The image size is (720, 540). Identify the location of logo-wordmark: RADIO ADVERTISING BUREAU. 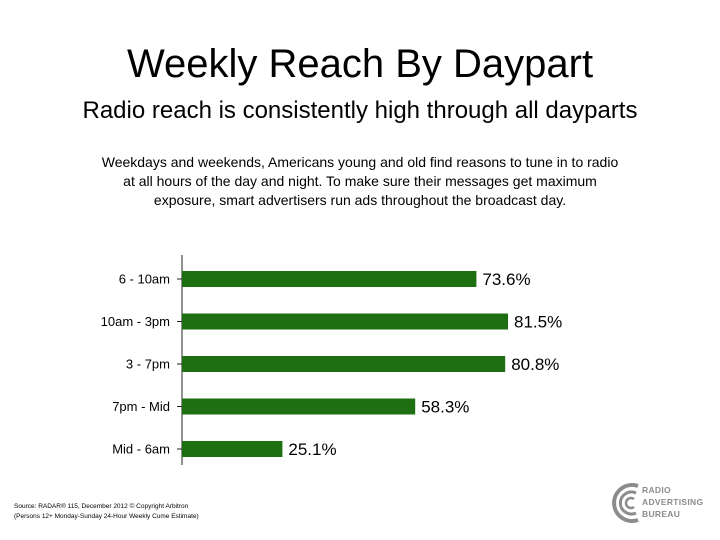
(672, 502).